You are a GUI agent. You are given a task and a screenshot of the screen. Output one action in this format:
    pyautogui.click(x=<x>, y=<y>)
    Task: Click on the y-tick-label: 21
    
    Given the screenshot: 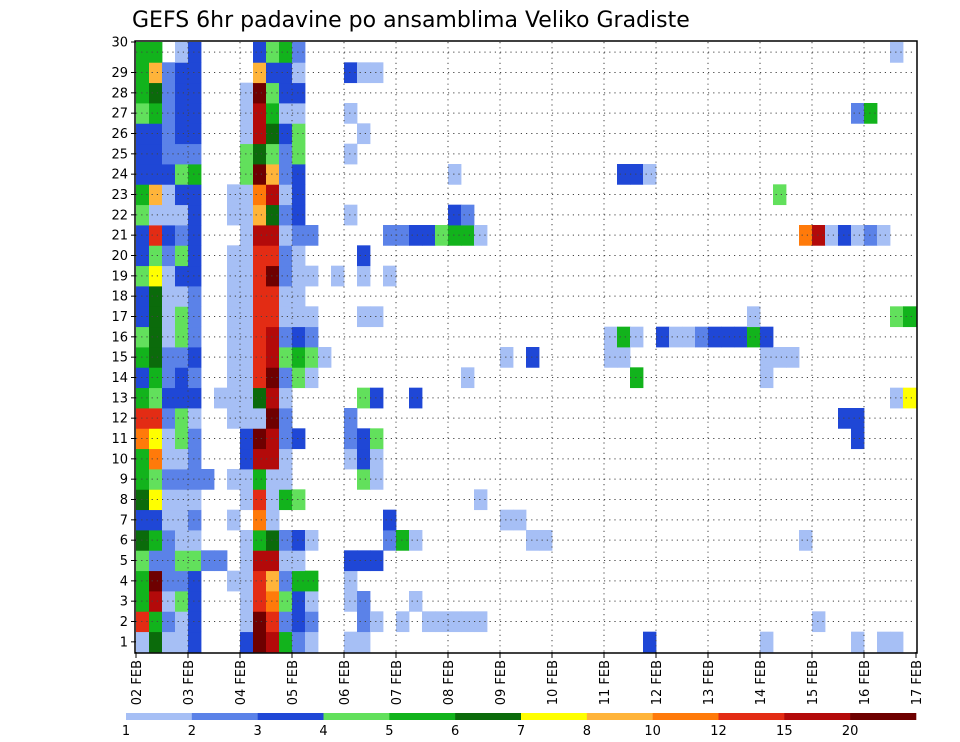 What is the action you would take?
    pyautogui.click(x=119, y=236)
    